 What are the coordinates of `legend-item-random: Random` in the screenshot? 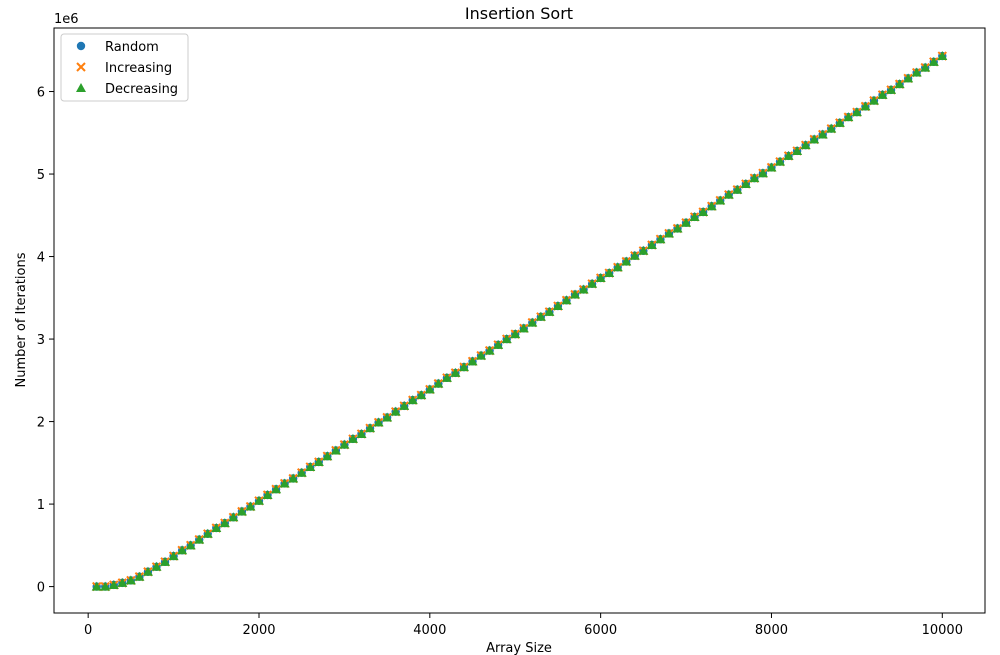 It's located at (117, 47).